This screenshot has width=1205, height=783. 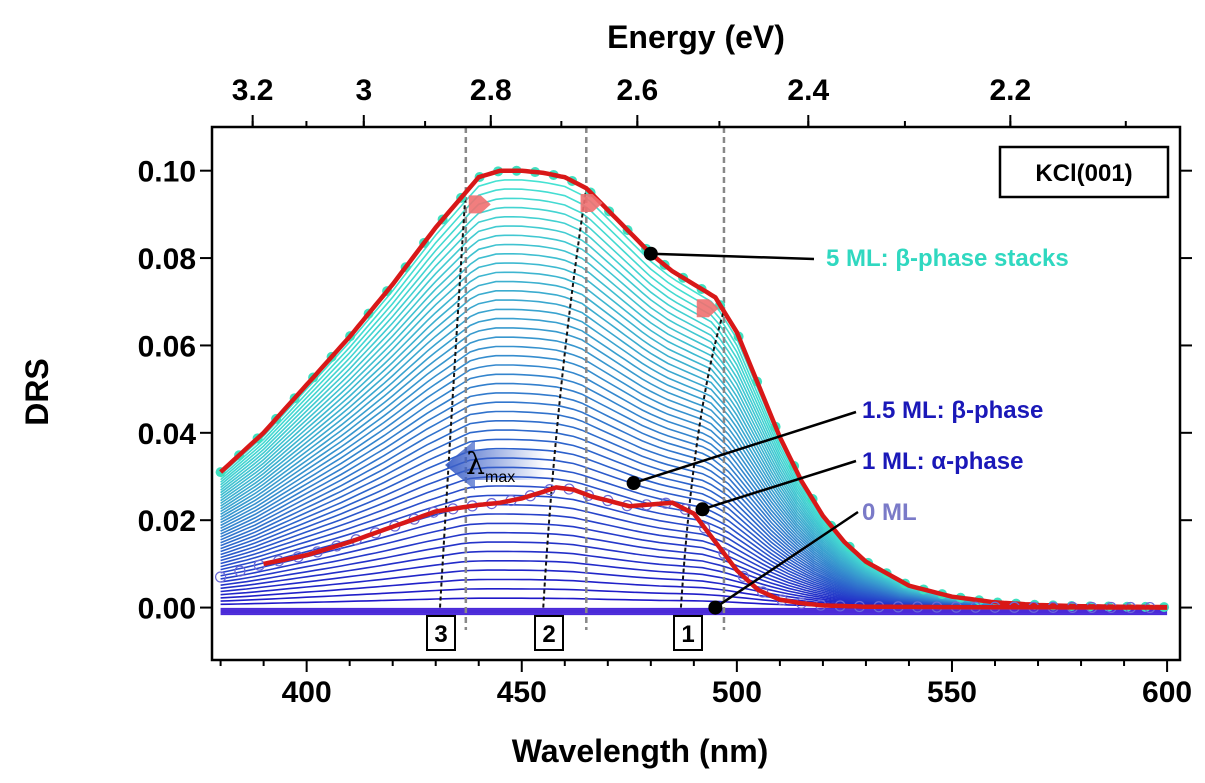 I want to click on peak-box-label: 2, so click(x=548, y=634).